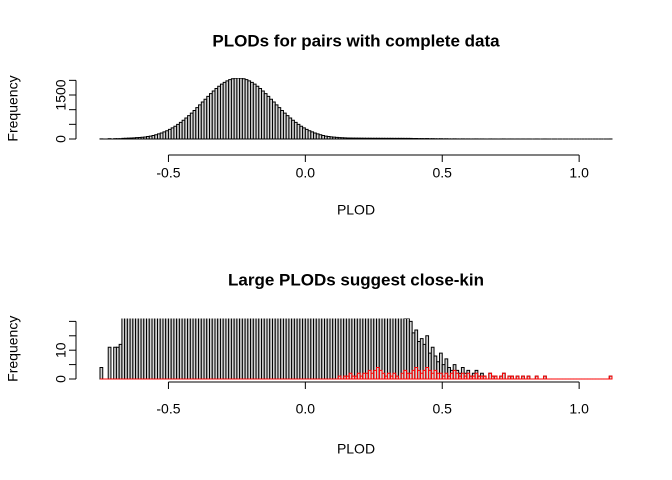  Describe the element at coordinates (61, 94) in the screenshot. I see `y-tick-label: 1500` at that location.